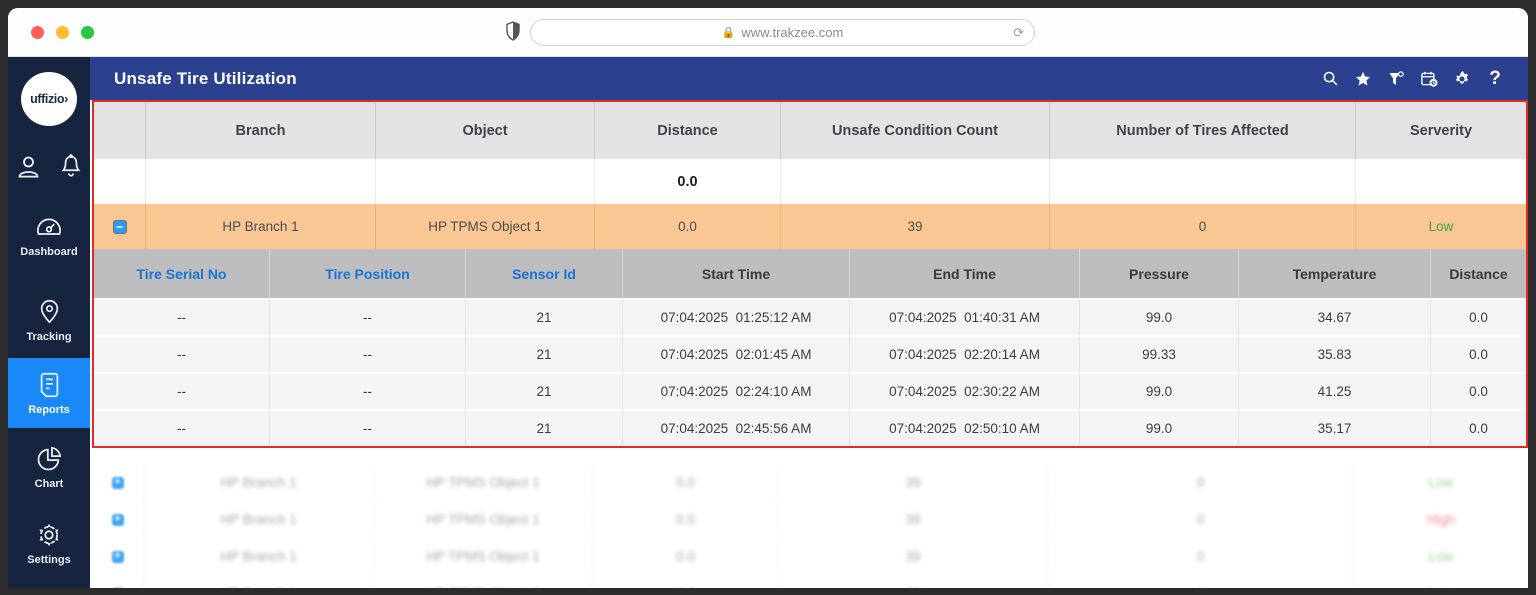 This screenshot has width=1536, height=595. I want to click on sidebar-item-label: Reports, so click(49, 409).